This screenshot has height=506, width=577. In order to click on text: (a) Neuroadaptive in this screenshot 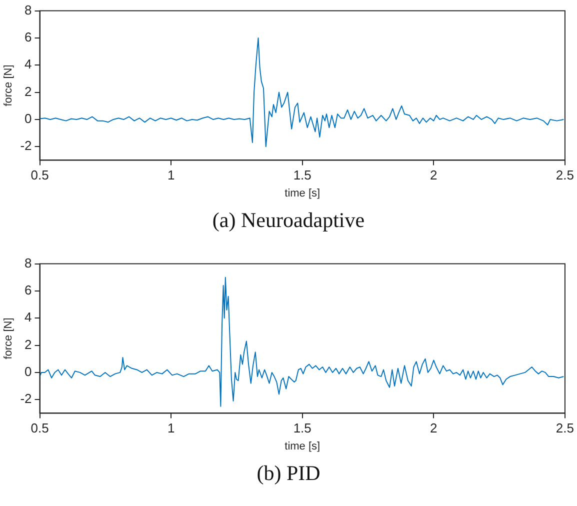, I will do `click(288, 220)`.